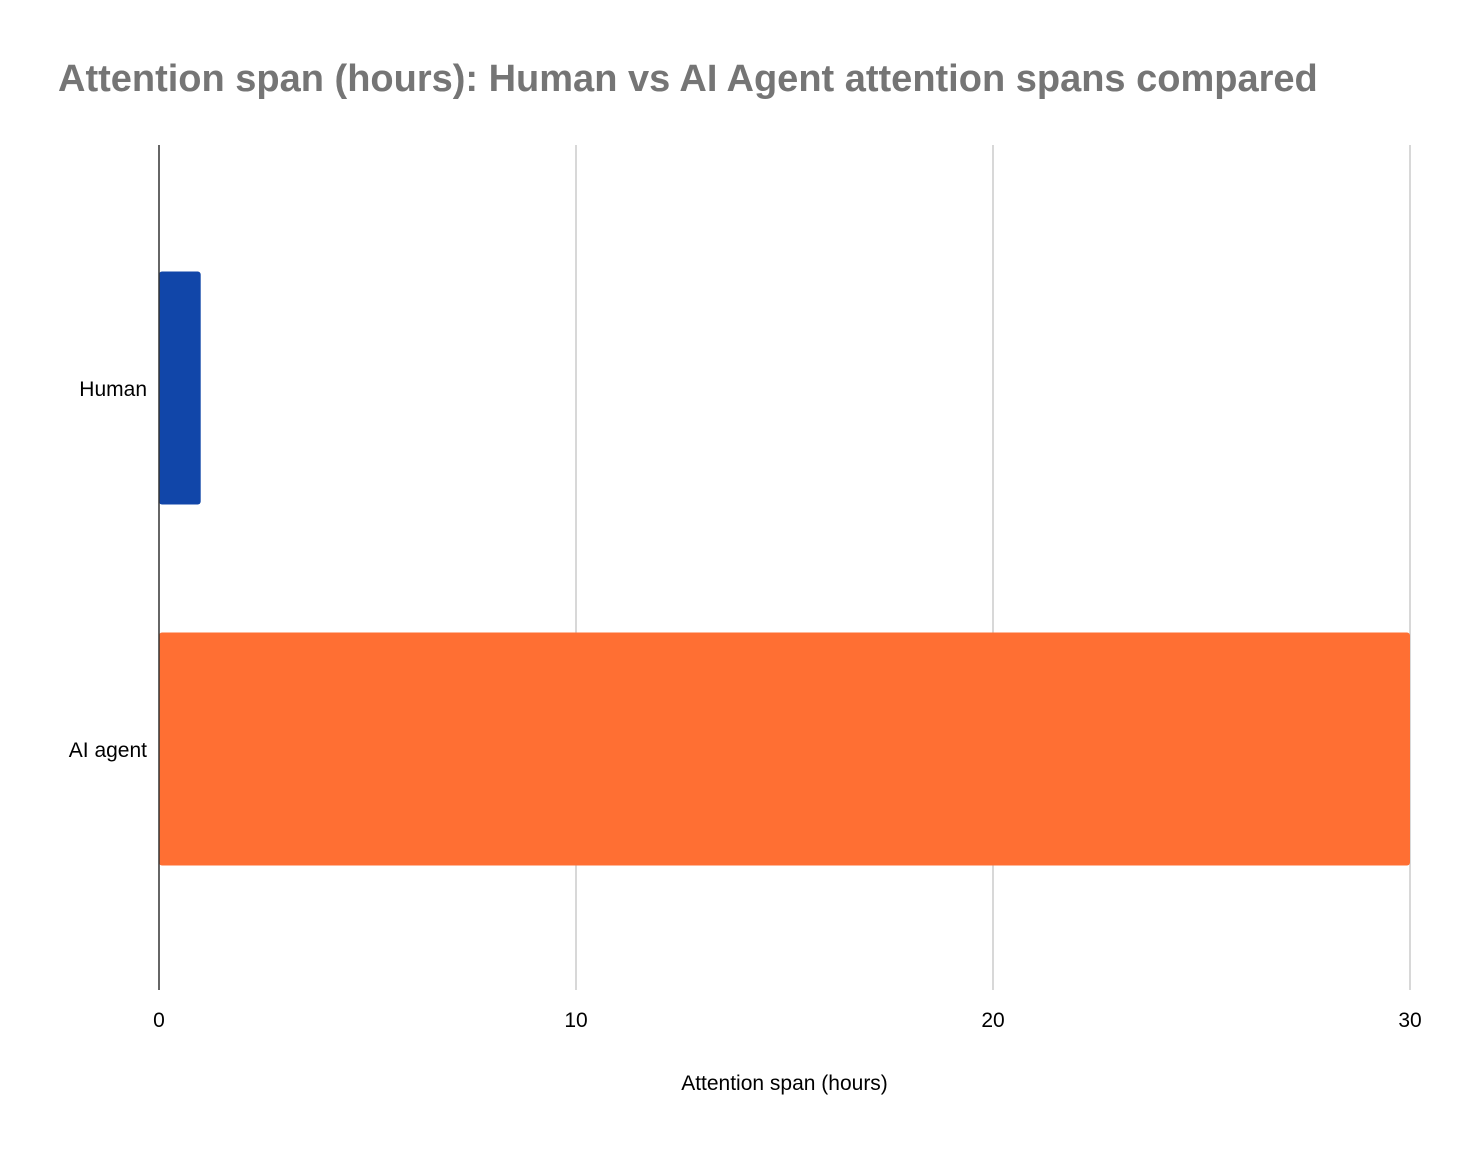 This screenshot has width=1468, height=1154. I want to click on x-tick-label: 20, so click(992, 1020).